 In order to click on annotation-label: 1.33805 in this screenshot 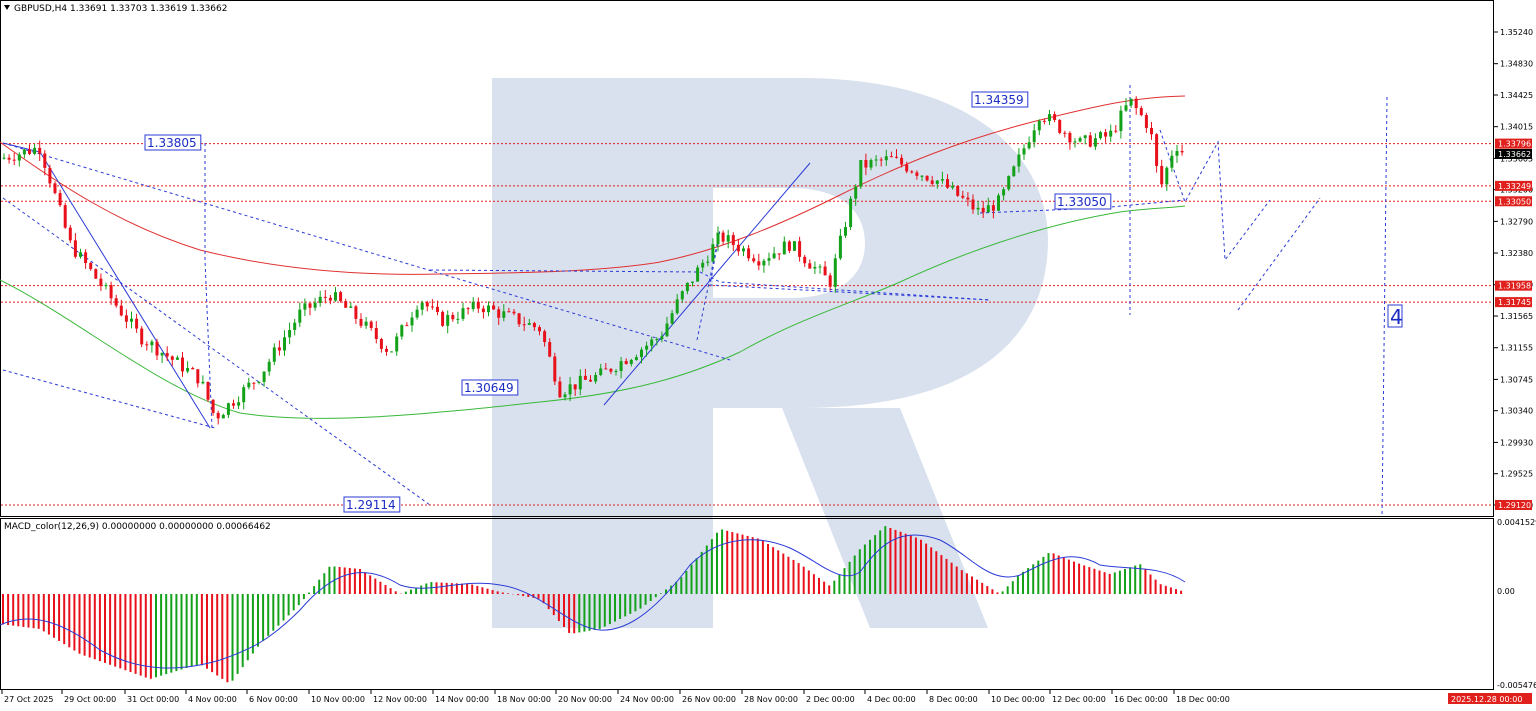, I will do `click(172, 143)`.